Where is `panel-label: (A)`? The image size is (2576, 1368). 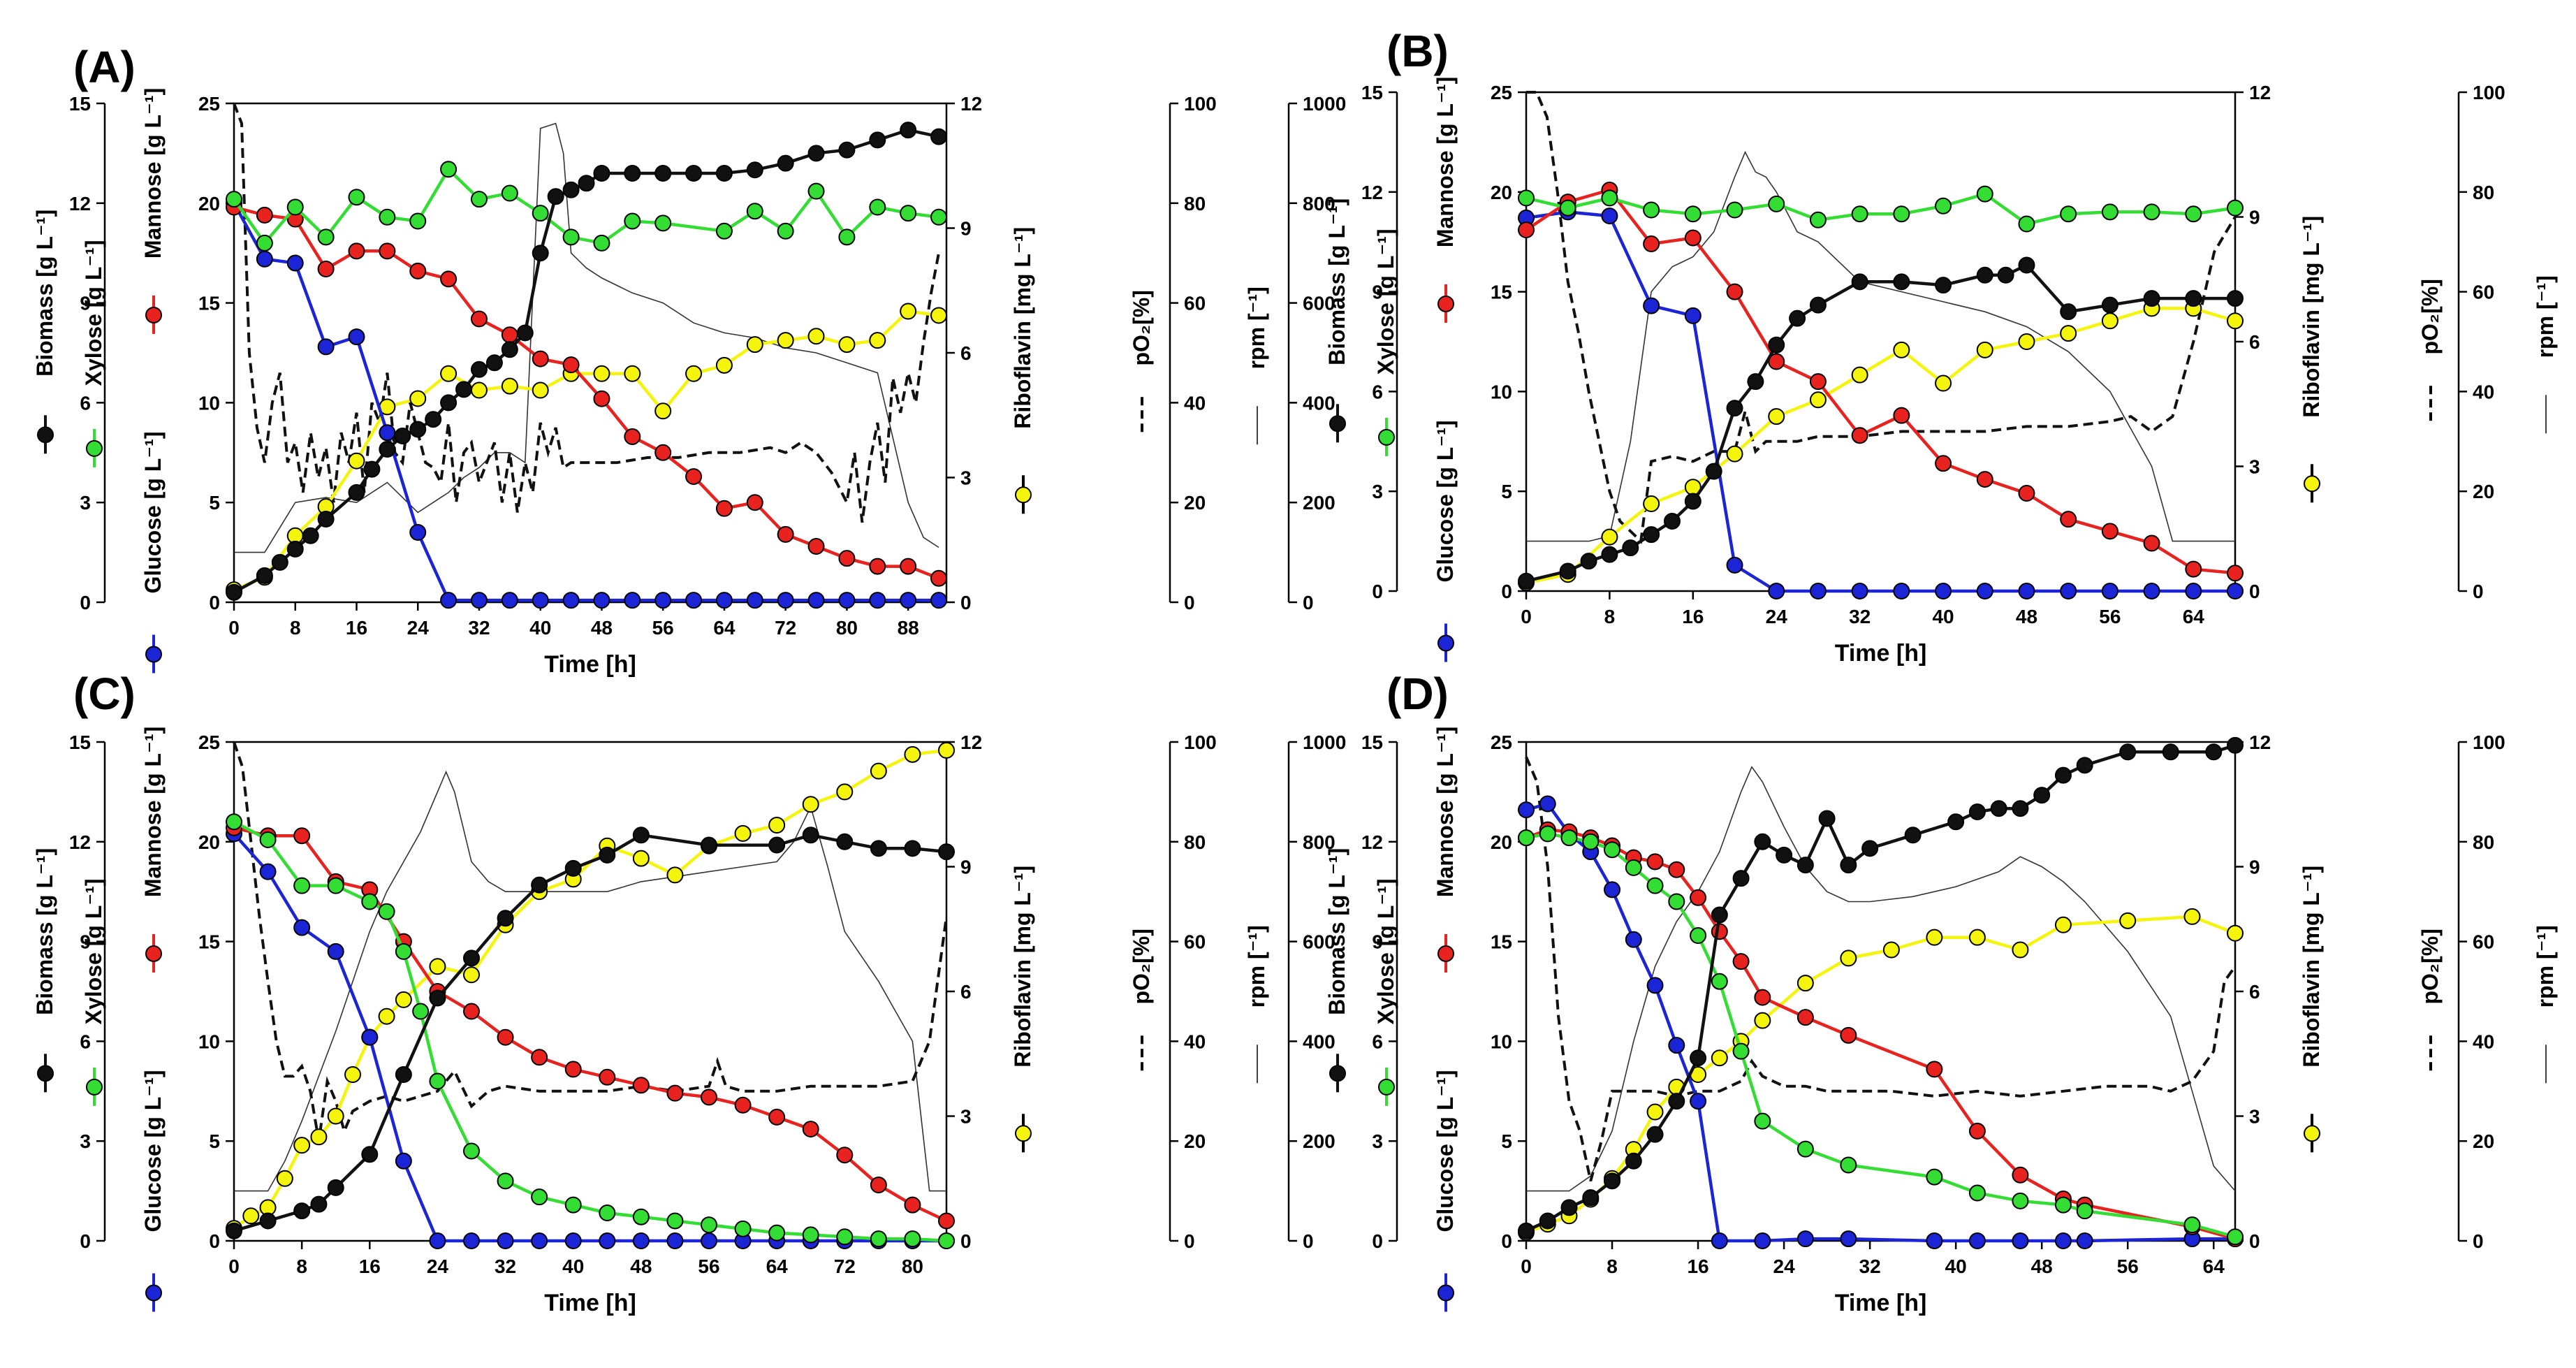
panel-label: (A) is located at coordinates (105, 67).